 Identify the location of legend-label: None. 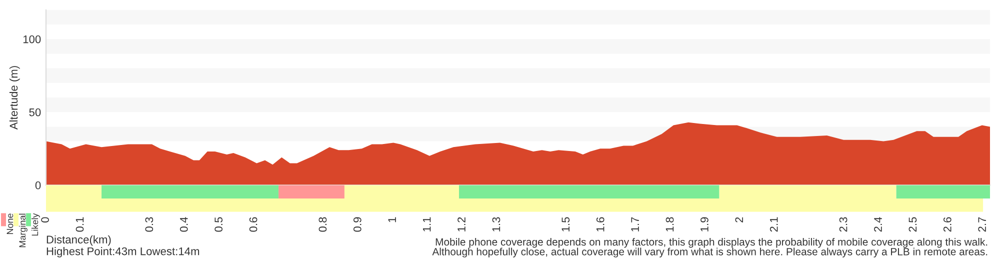
(10, 224).